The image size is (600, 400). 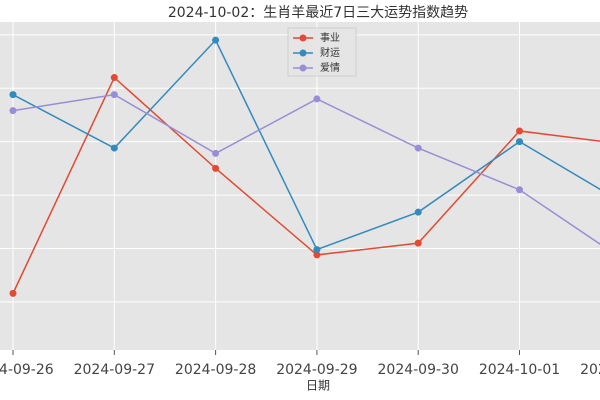 What do you see at coordinates (318, 386) in the screenshot?
I see `x-axis-label: 日期` at bounding box center [318, 386].